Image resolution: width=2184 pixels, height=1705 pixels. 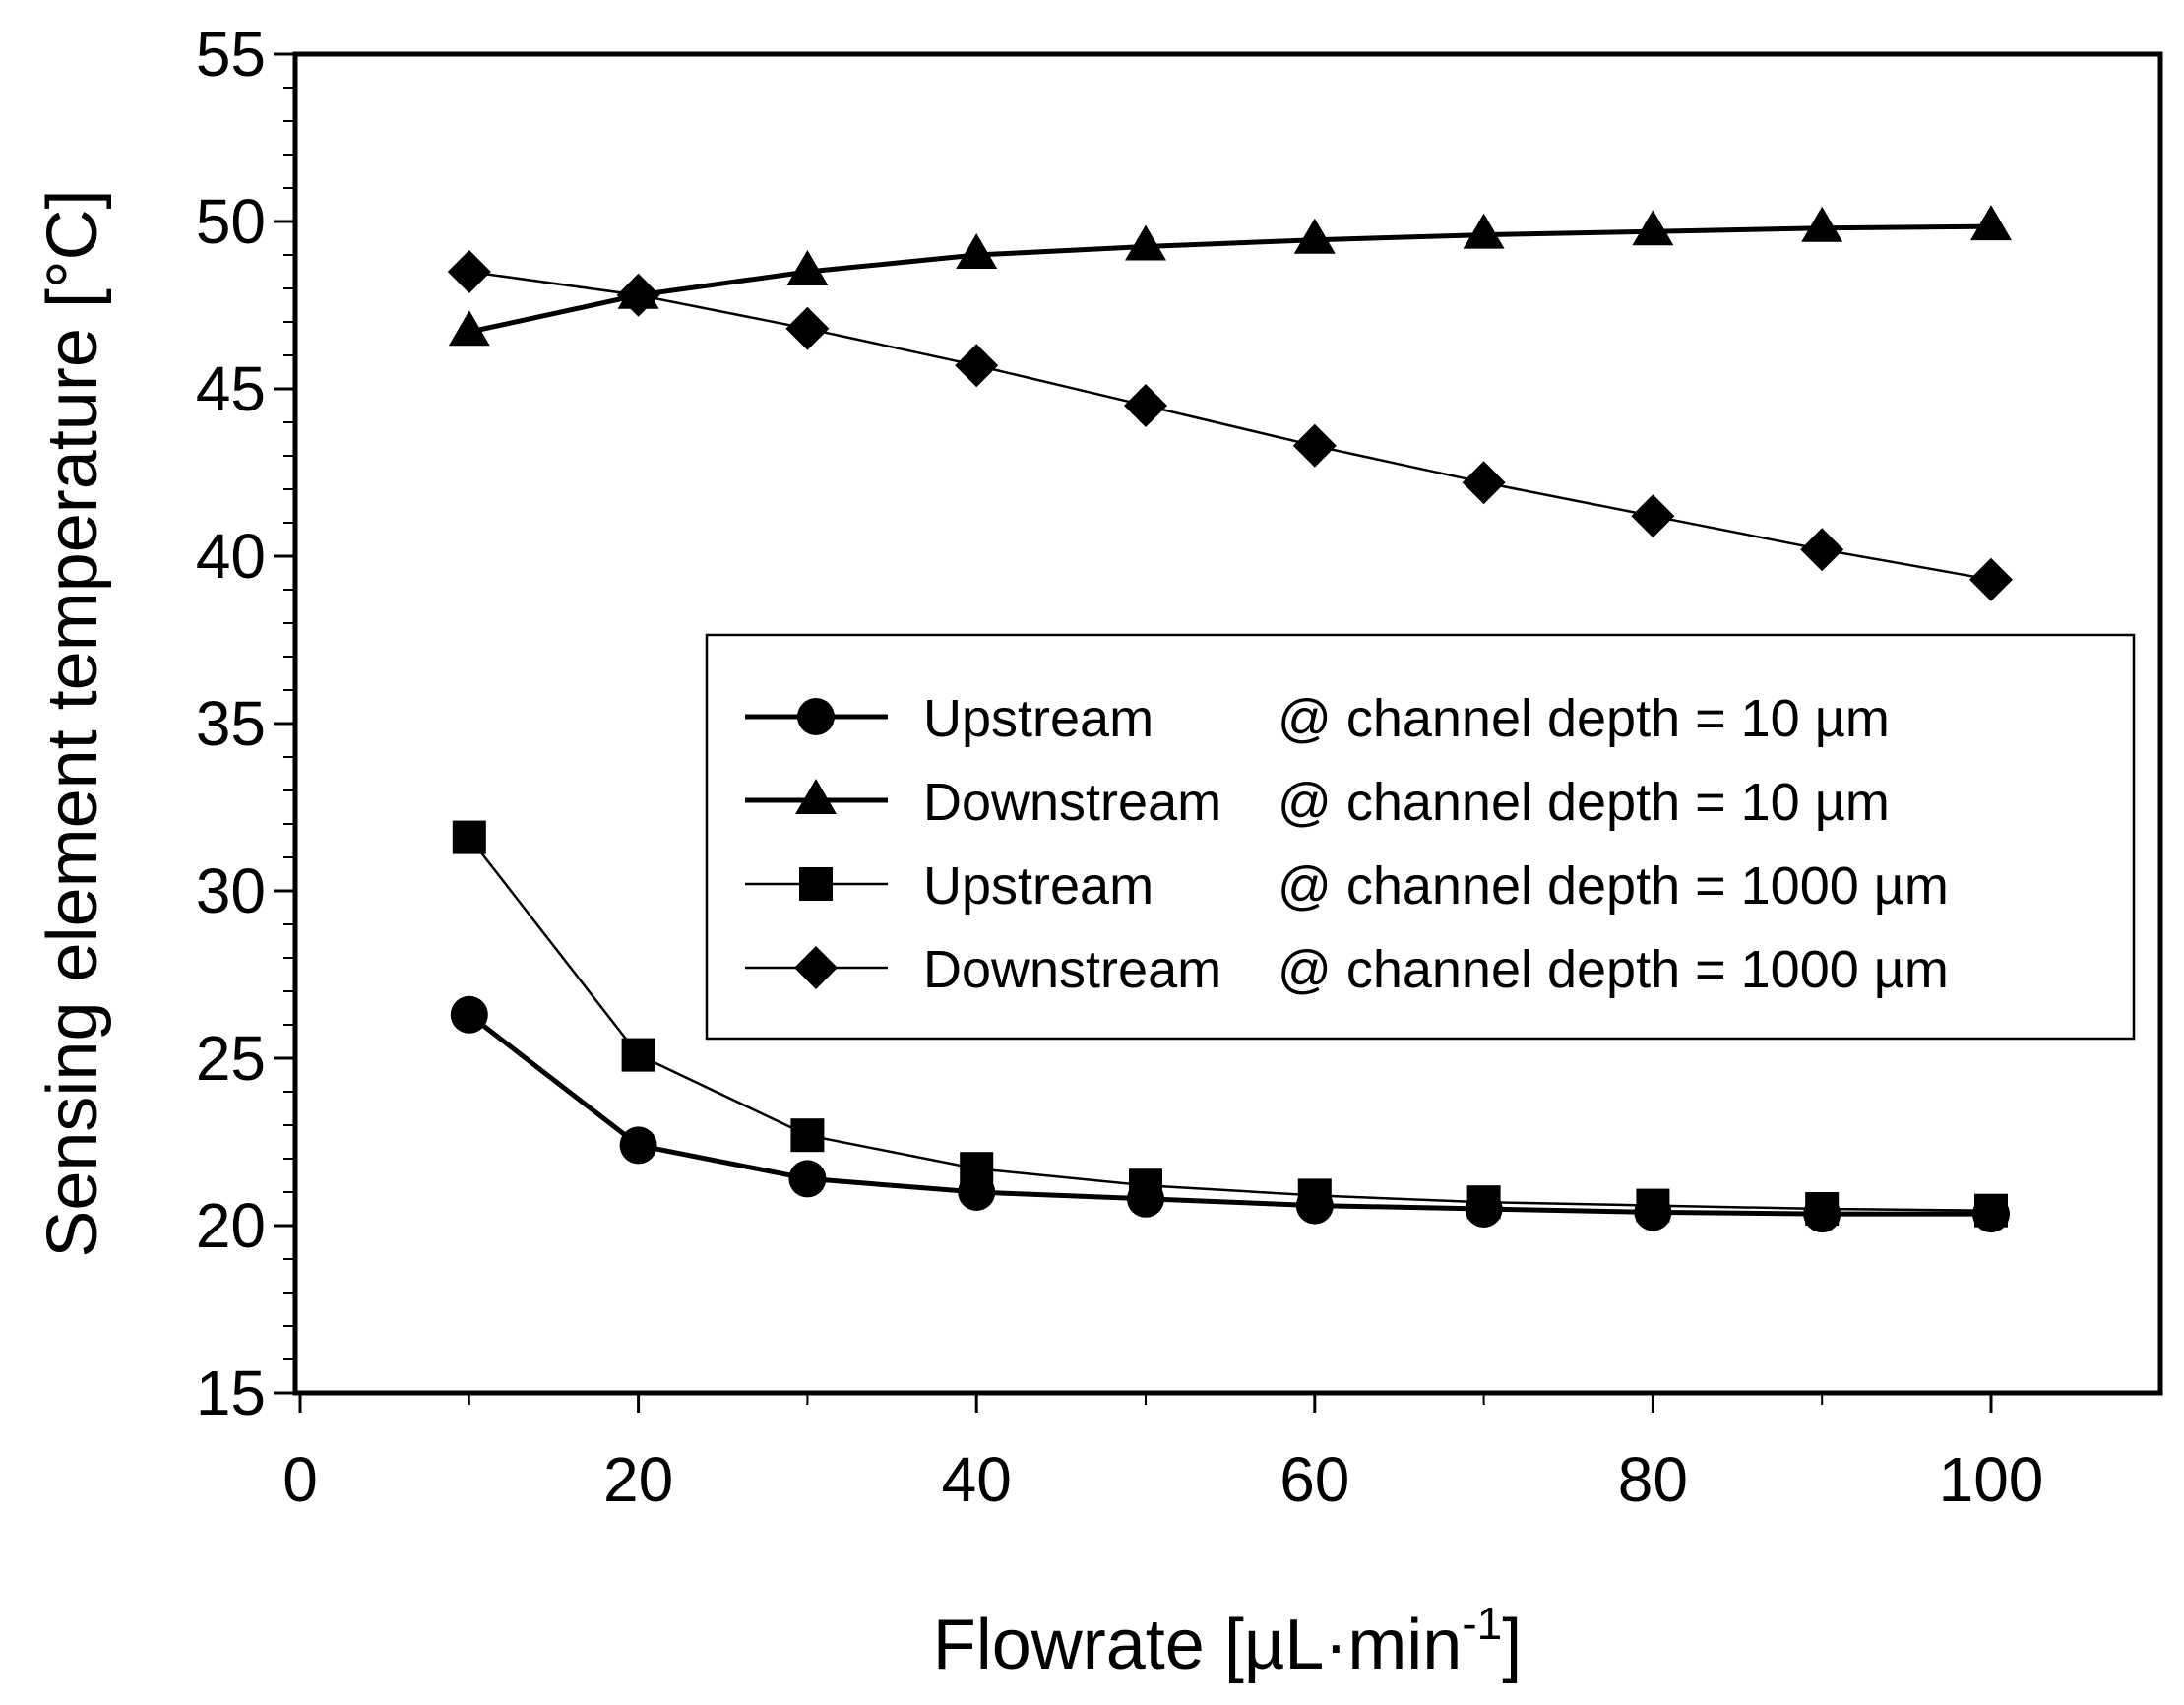 I want to click on y-tick-label: 45, so click(x=231, y=388).